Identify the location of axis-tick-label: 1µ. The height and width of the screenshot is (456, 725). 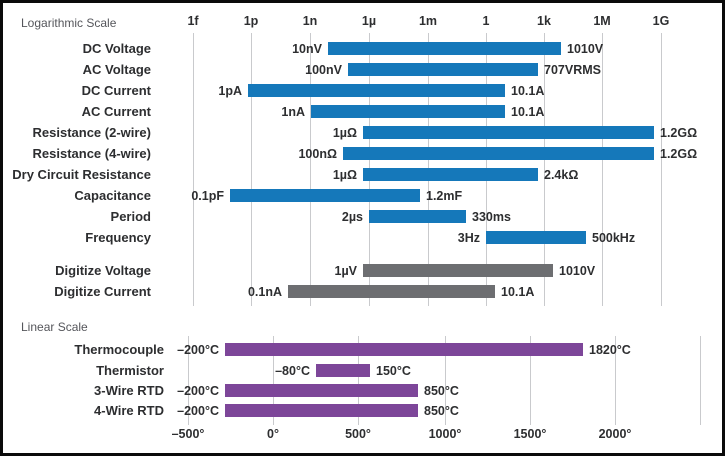
(369, 21).